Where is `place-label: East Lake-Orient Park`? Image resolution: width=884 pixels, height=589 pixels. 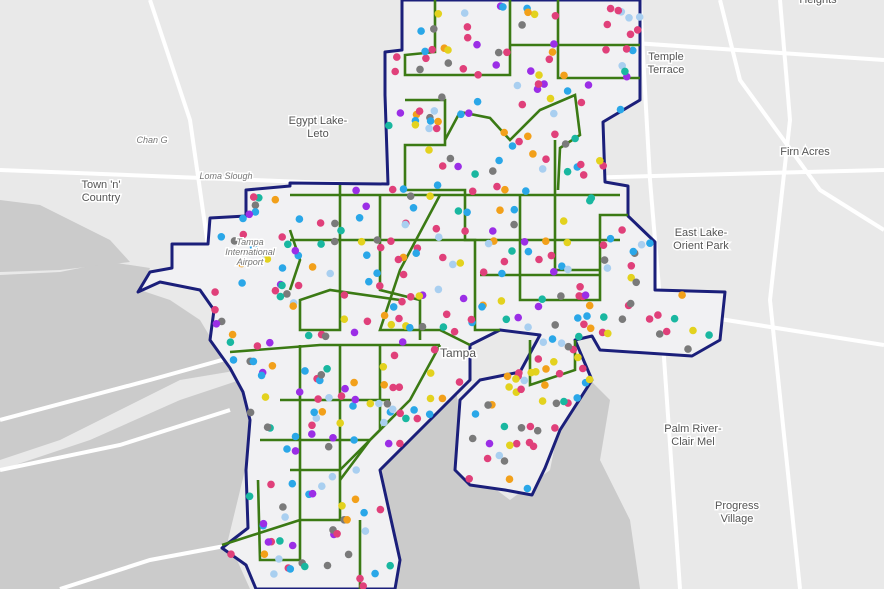
place-label: East Lake-Orient Park is located at coordinates (701, 239).